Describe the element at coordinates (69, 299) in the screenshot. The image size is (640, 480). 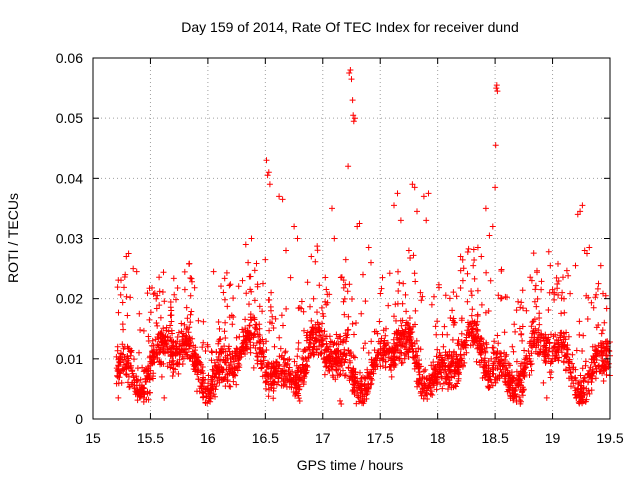
I see `y-tick-label: 0.02` at that location.